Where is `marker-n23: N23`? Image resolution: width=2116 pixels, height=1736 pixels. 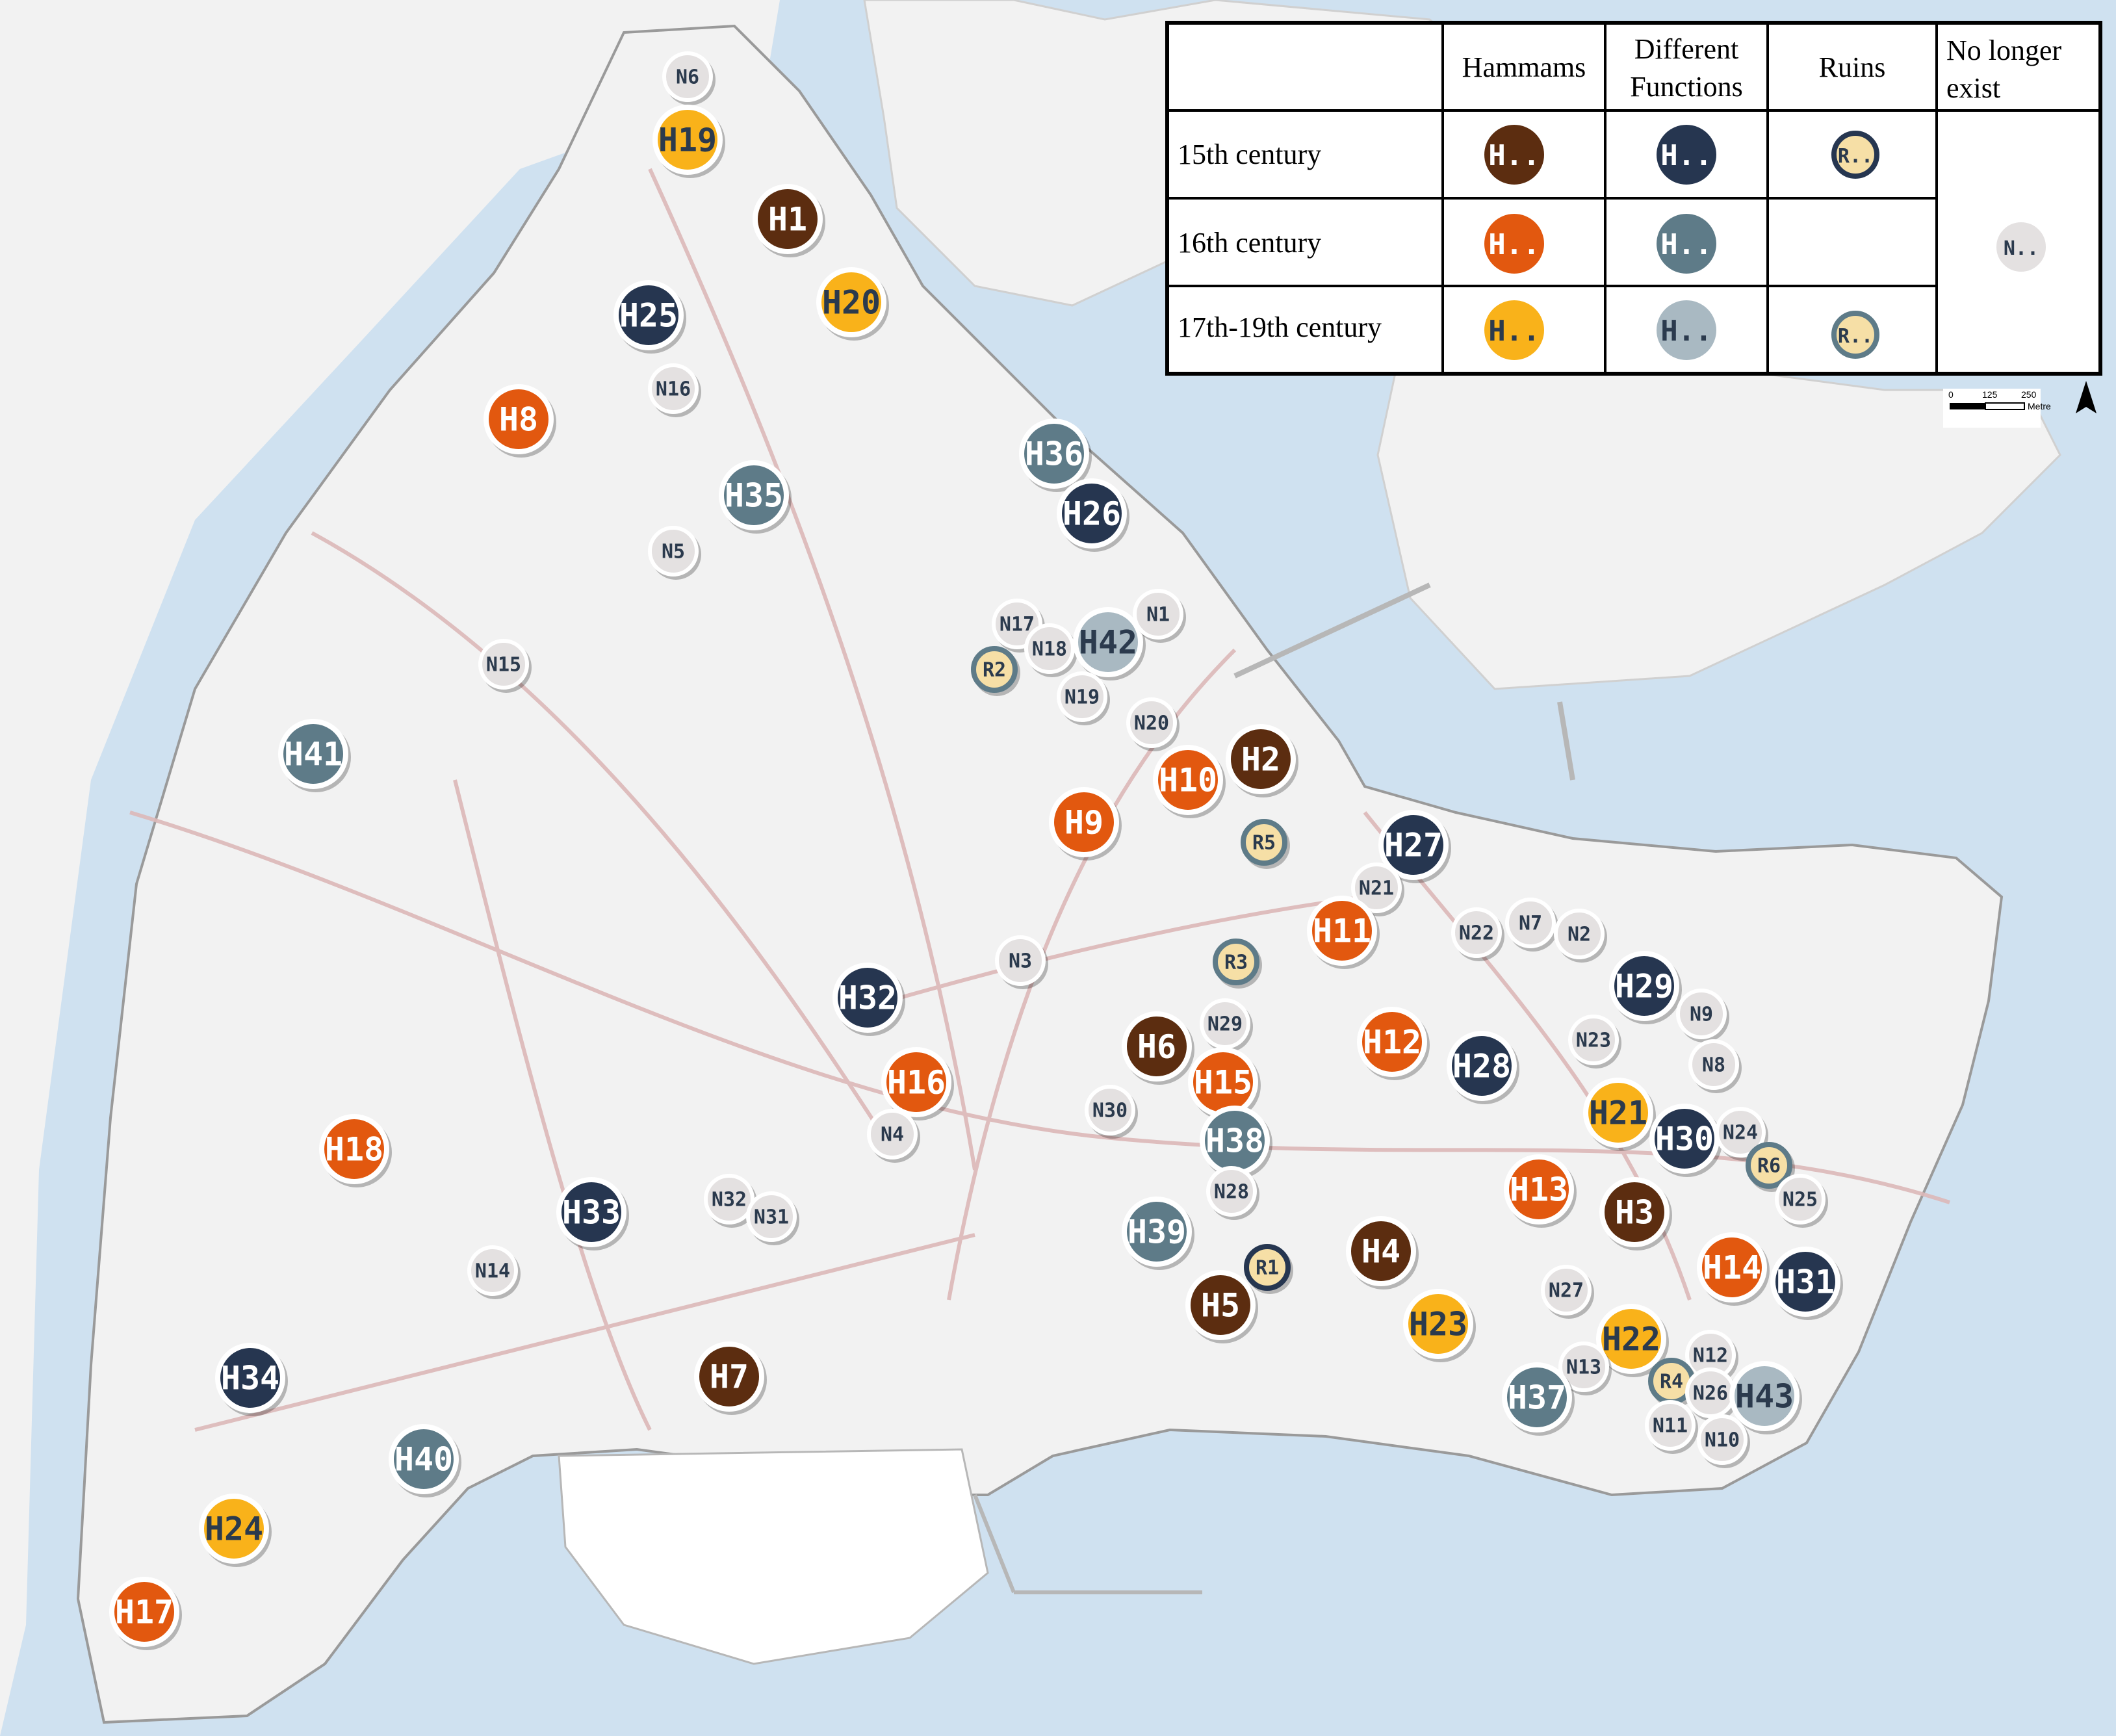 marker-n23: N23 is located at coordinates (1594, 1042).